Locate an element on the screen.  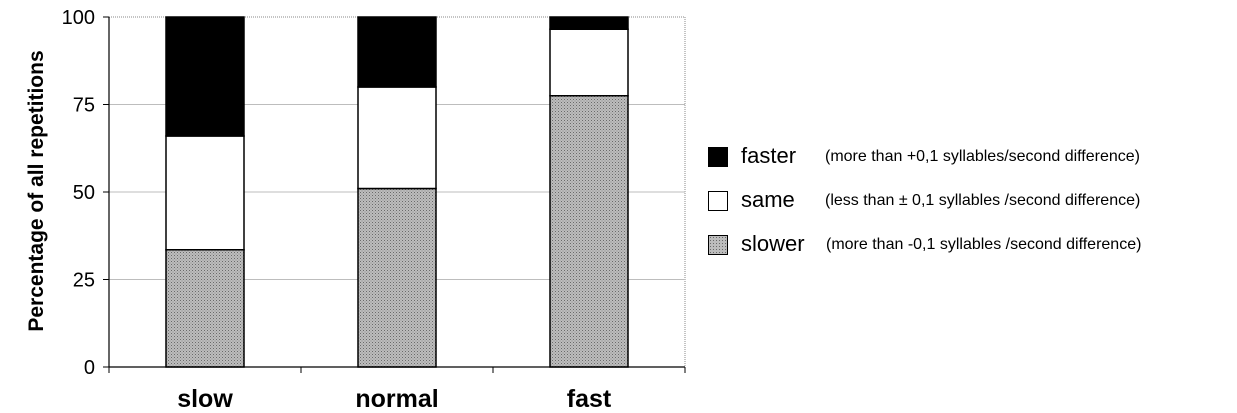
y-tick-labels: 0 25 50 75 100 is located at coordinates (78, 193).